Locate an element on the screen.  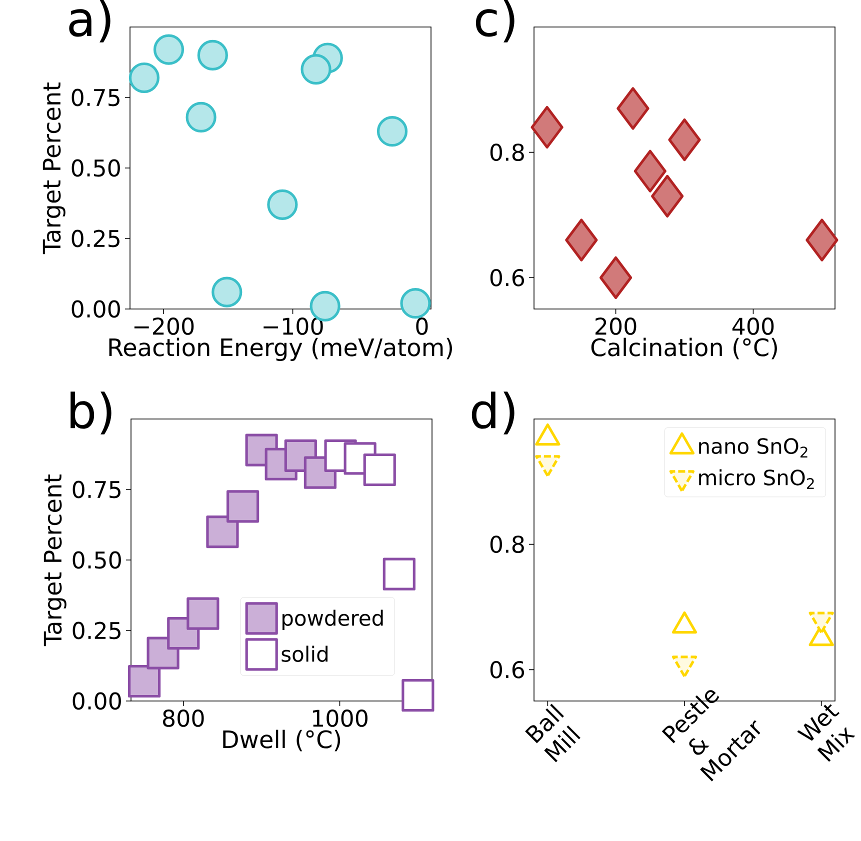
x-tick-label: 400 is located at coordinates (753, 326).